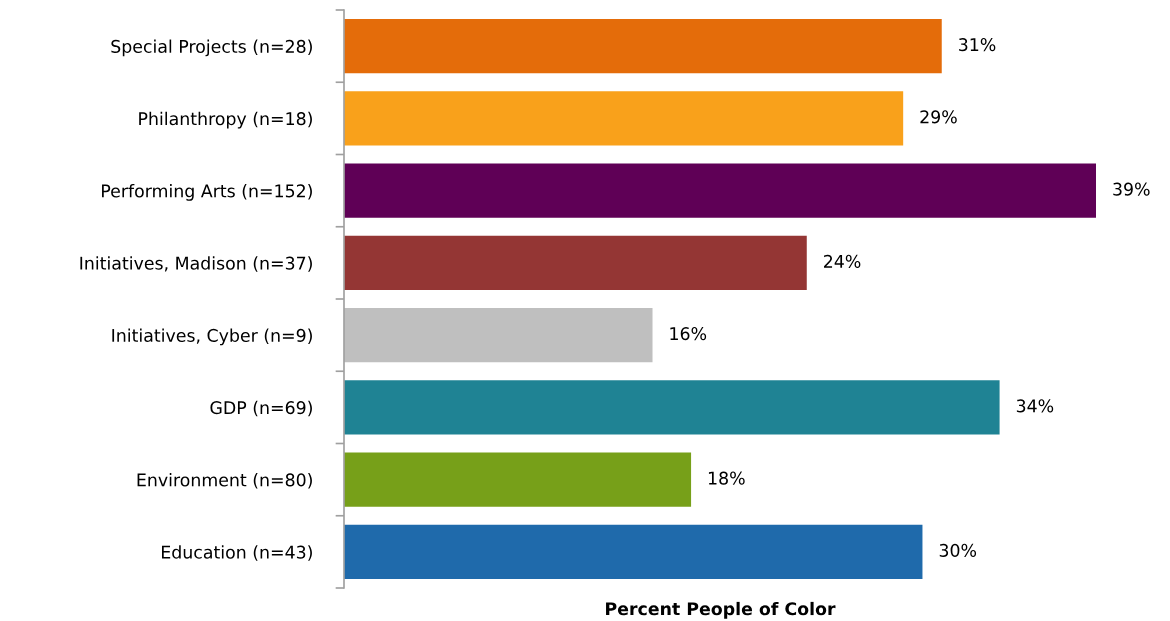 The width and height of the screenshot is (1170, 621). I want to click on data-label: 31%, so click(977, 45).